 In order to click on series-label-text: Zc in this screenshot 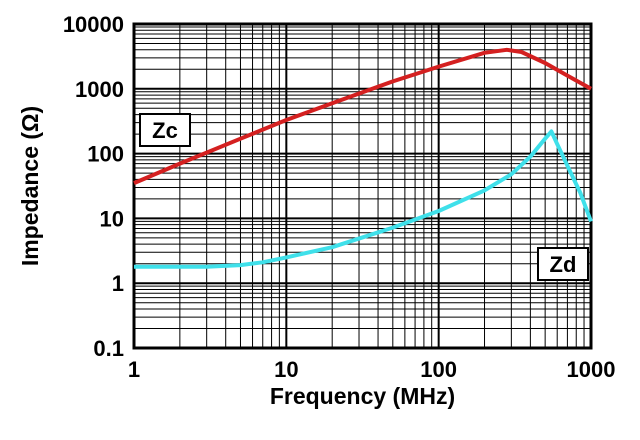, I will do `click(165, 130)`.